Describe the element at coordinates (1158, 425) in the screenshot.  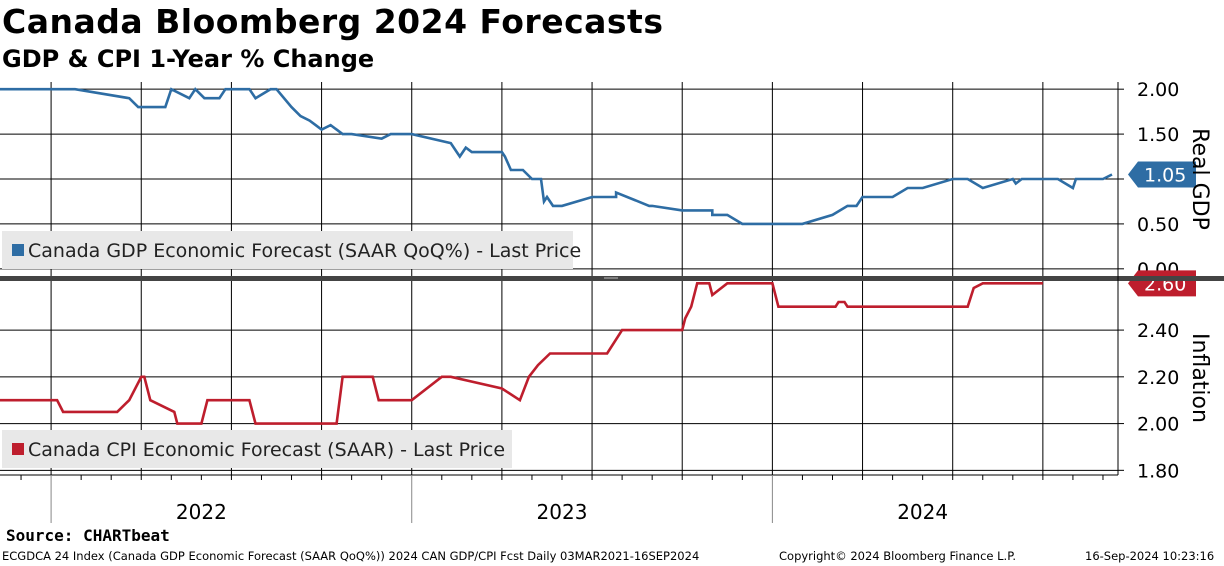
I see `cpi-ytick-label: 2.00` at that location.